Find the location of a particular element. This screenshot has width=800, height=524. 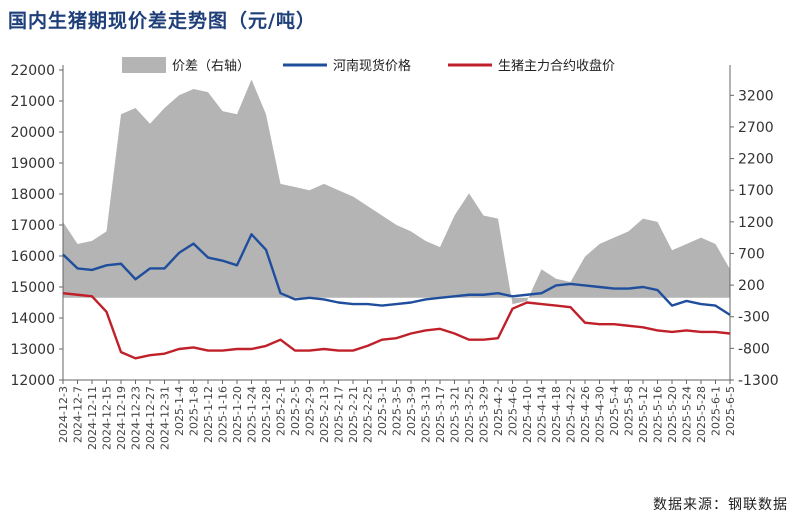

x-tick-label: 2025-2-25 is located at coordinates (368, 414).